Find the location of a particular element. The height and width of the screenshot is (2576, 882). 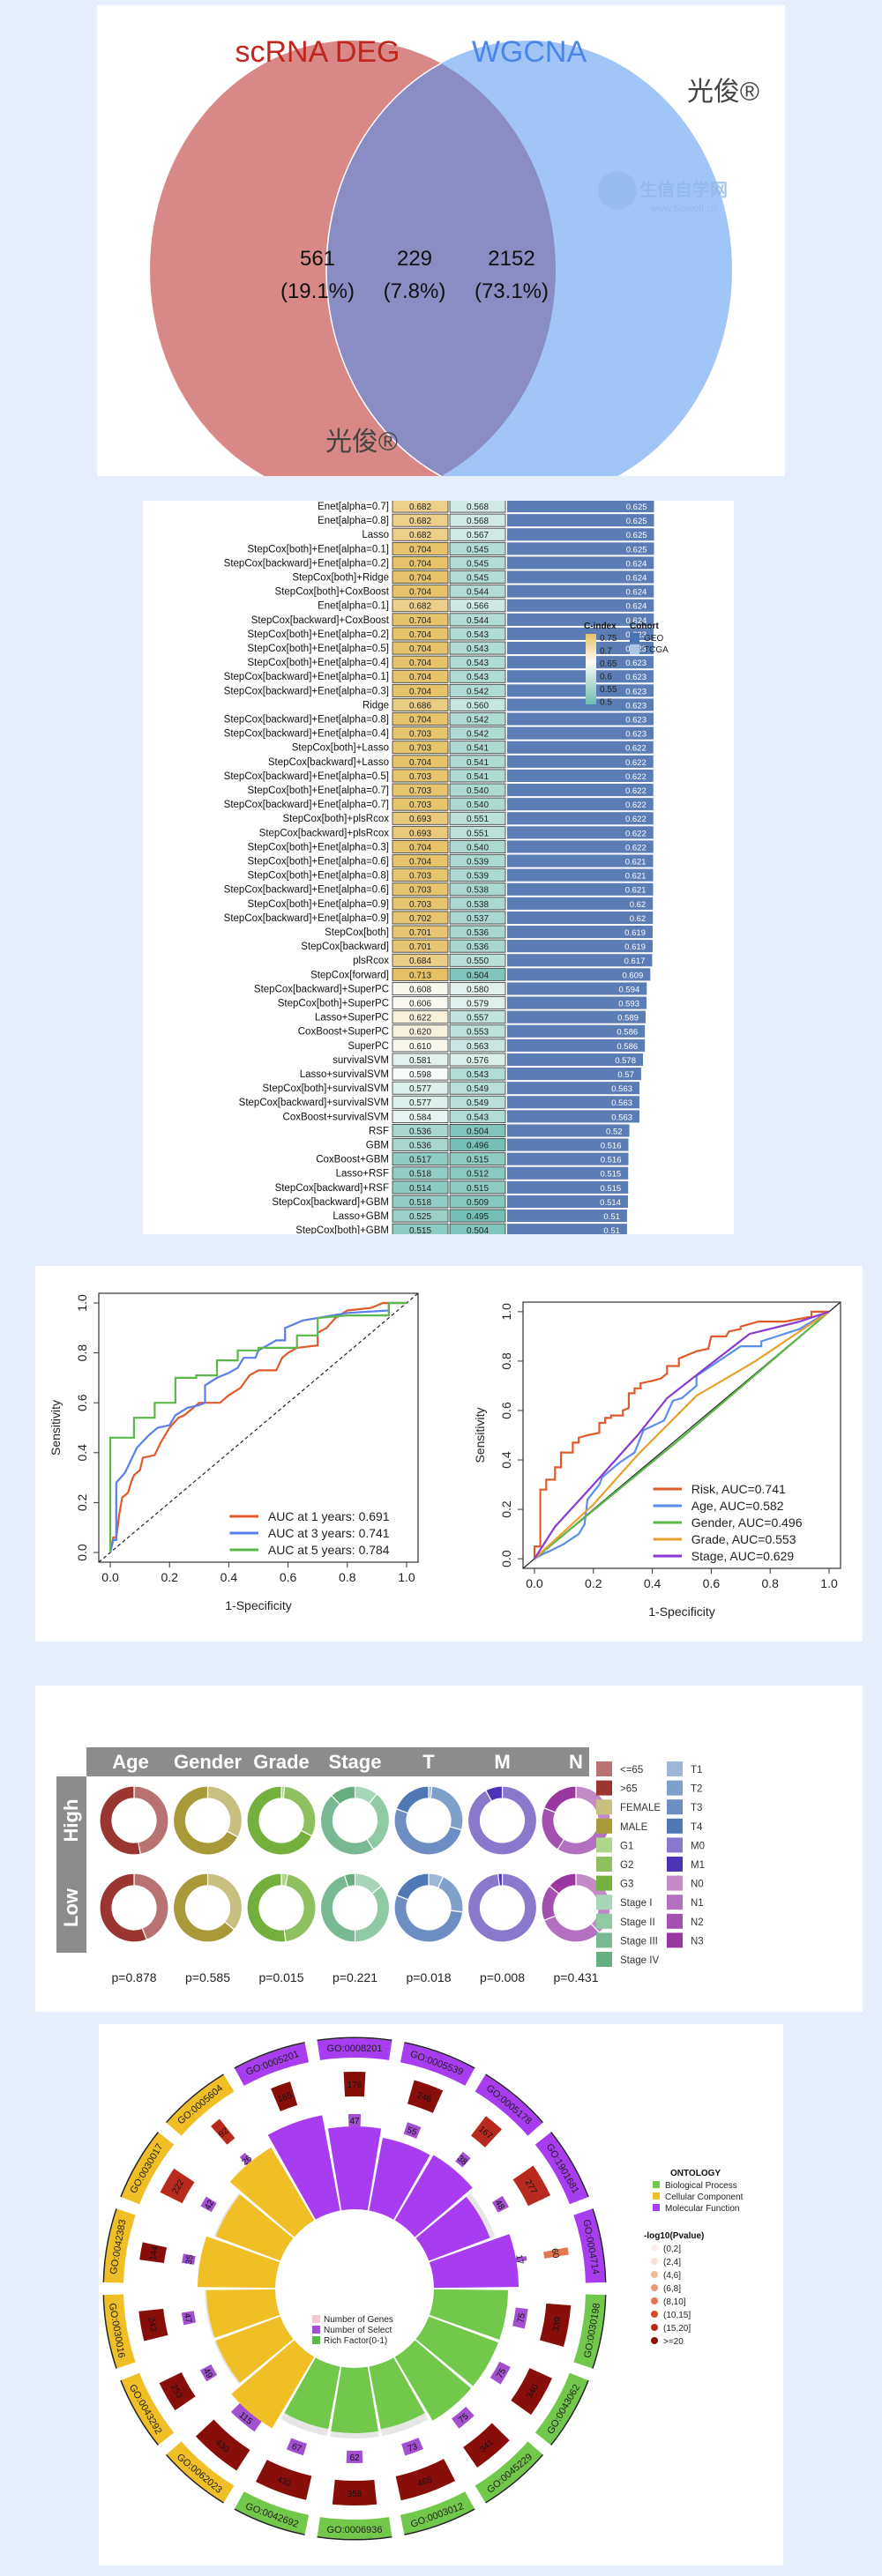

x-tick-label: 0.6 is located at coordinates (712, 1583).